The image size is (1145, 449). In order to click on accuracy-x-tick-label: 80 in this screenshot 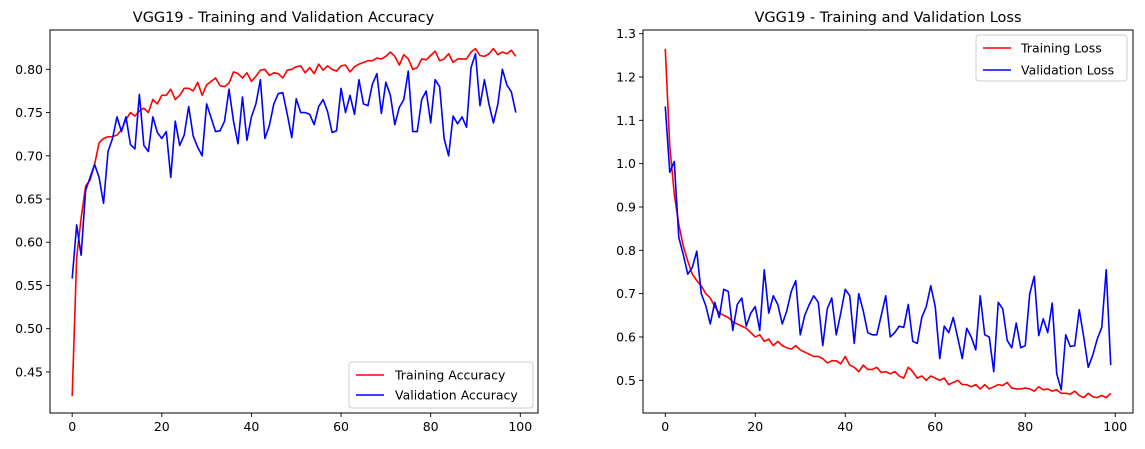, I will do `click(431, 426)`.